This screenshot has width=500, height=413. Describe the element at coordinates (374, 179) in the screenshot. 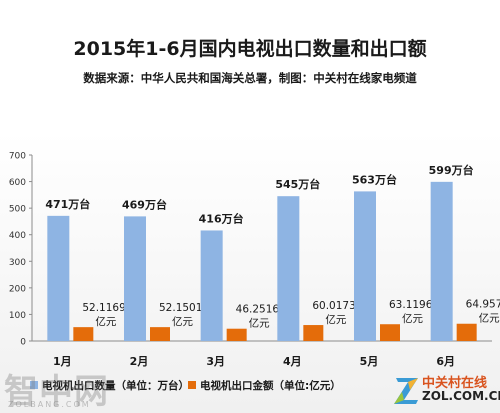

I see `data-label-quantity: 563万台` at that location.